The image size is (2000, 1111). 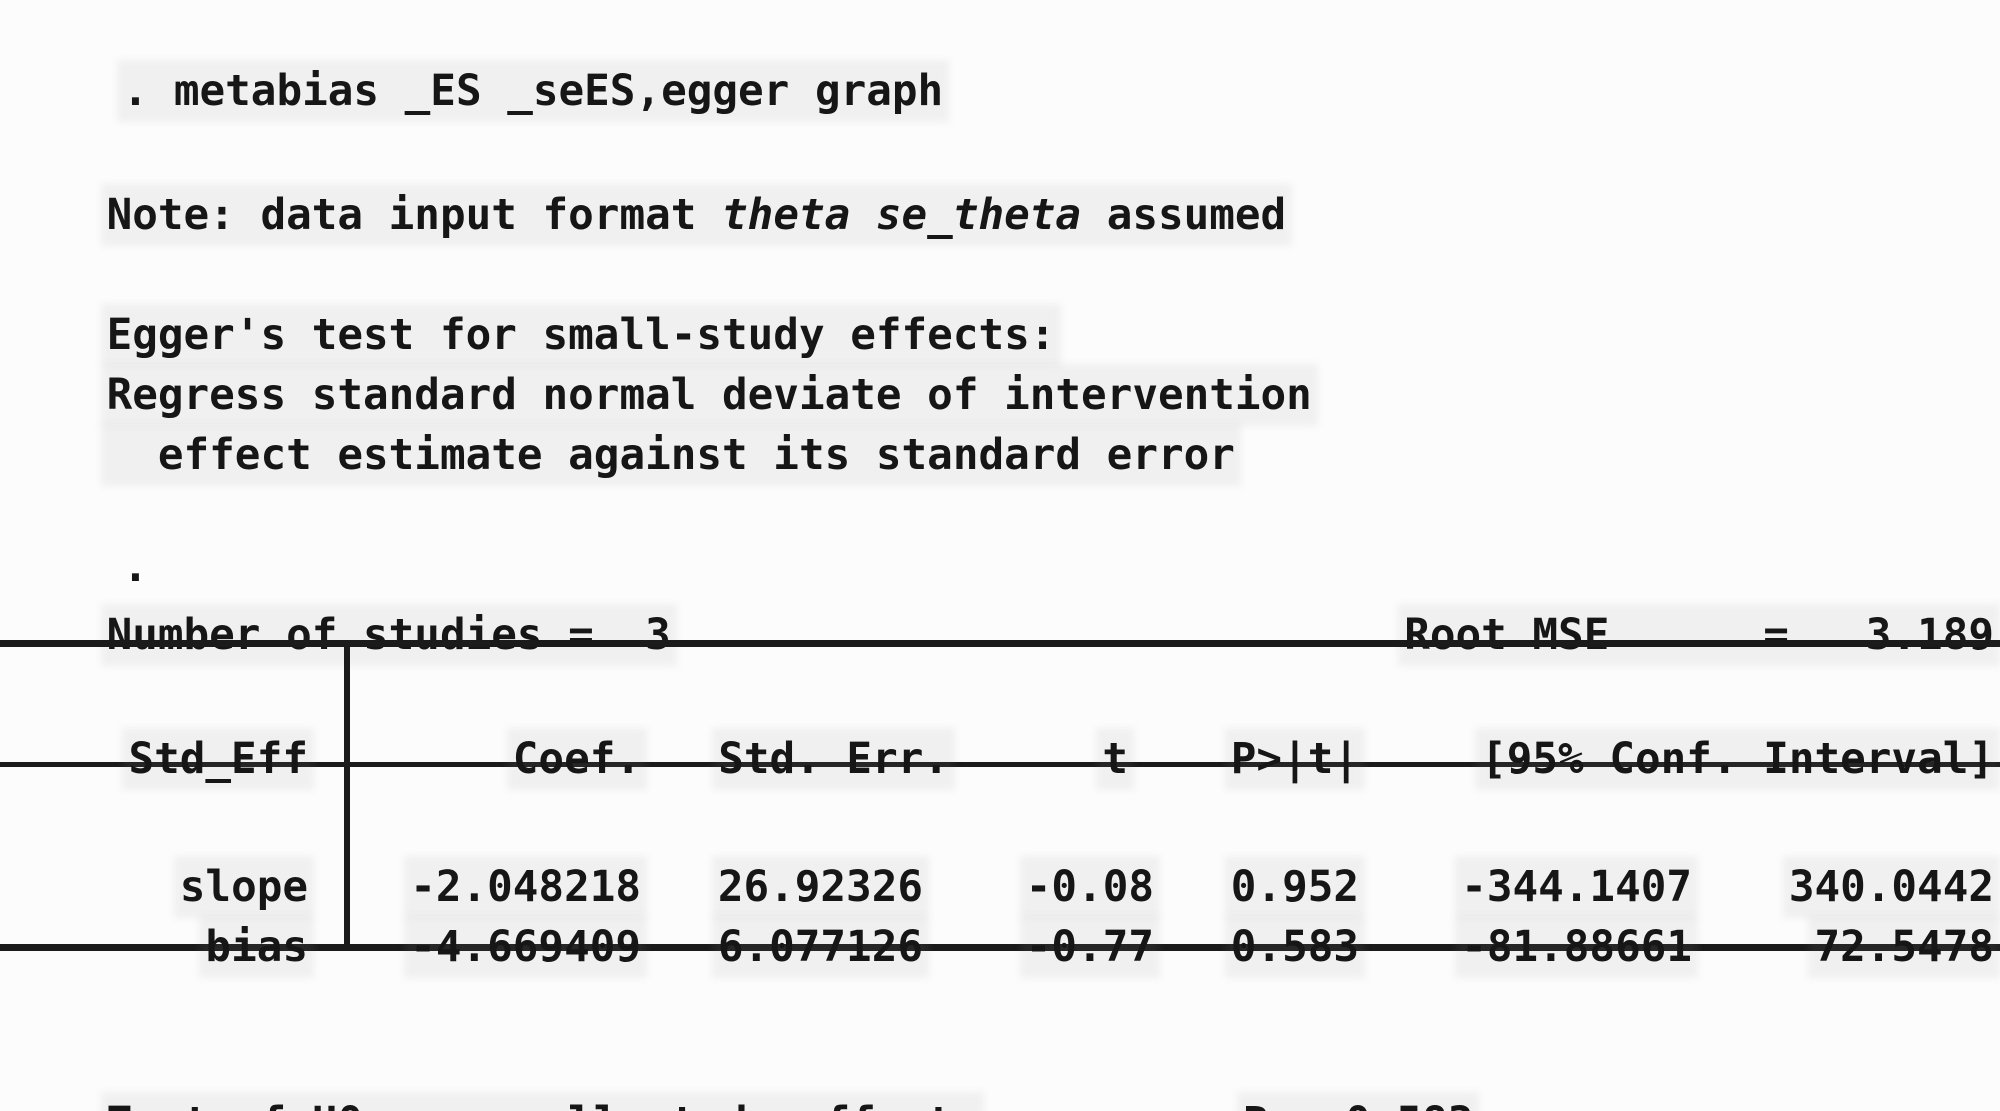 I want to click on column-header-std-eff: Std_Eff, so click(x=218, y=759).